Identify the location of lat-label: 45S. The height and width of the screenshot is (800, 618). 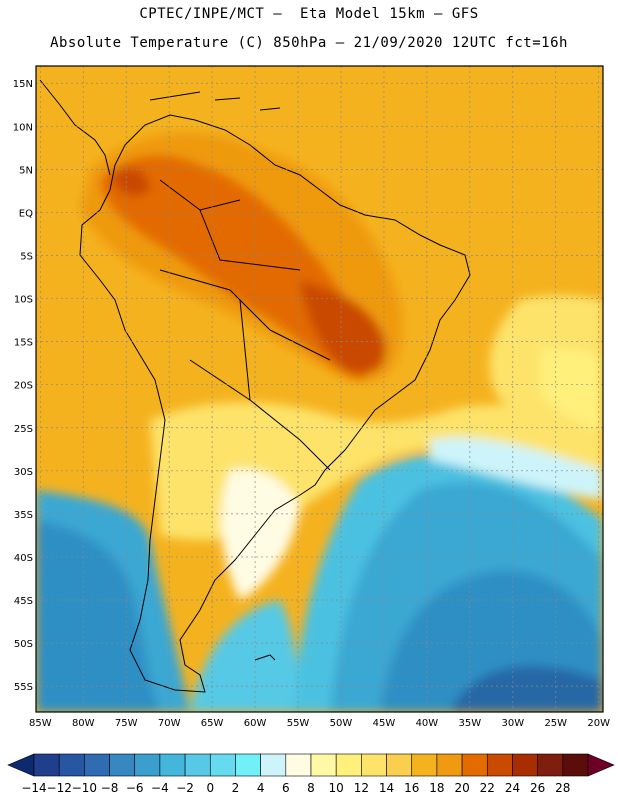
(23, 601).